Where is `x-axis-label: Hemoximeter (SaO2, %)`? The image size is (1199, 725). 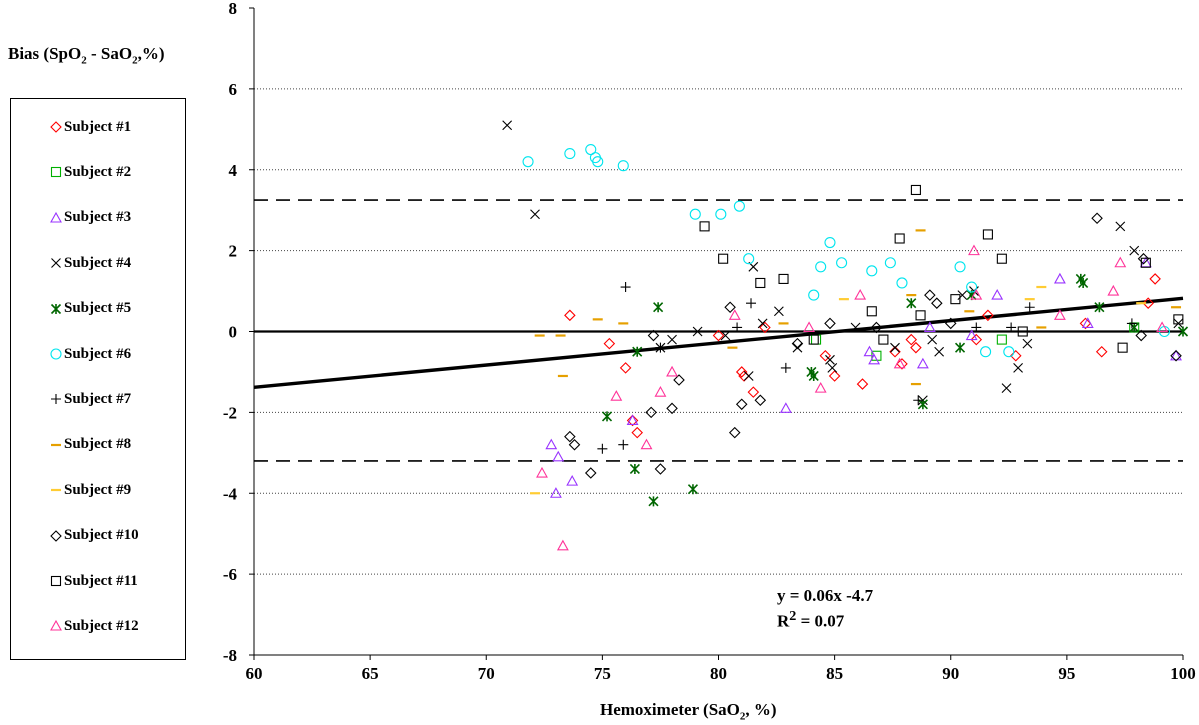
x-axis-label: Hemoximeter (SaO2, %) is located at coordinates (688, 711).